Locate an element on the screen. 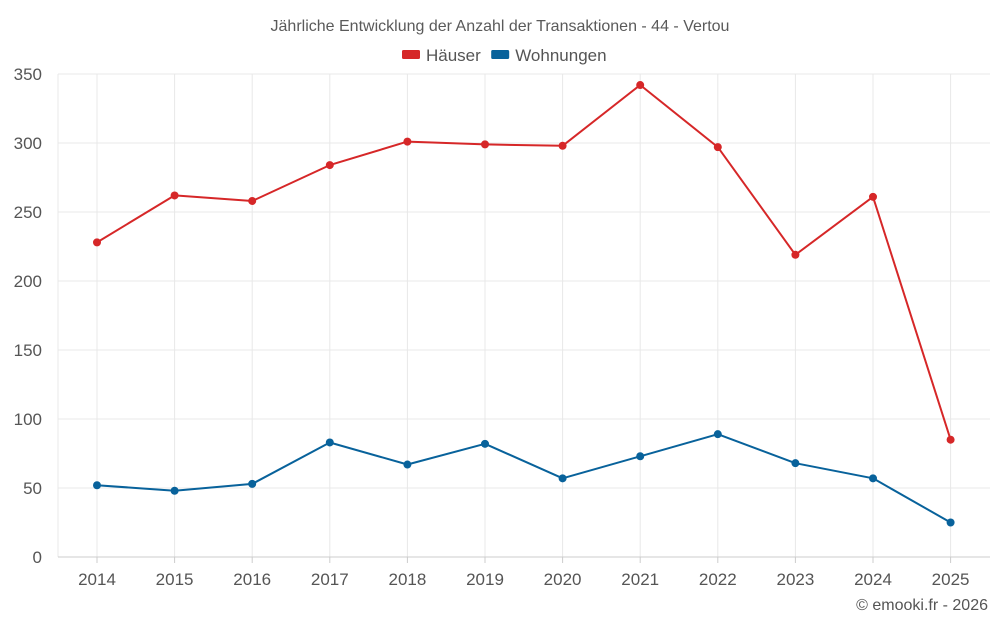 The width and height of the screenshot is (1000, 625). x-tick-label: 2021 is located at coordinates (640, 579).